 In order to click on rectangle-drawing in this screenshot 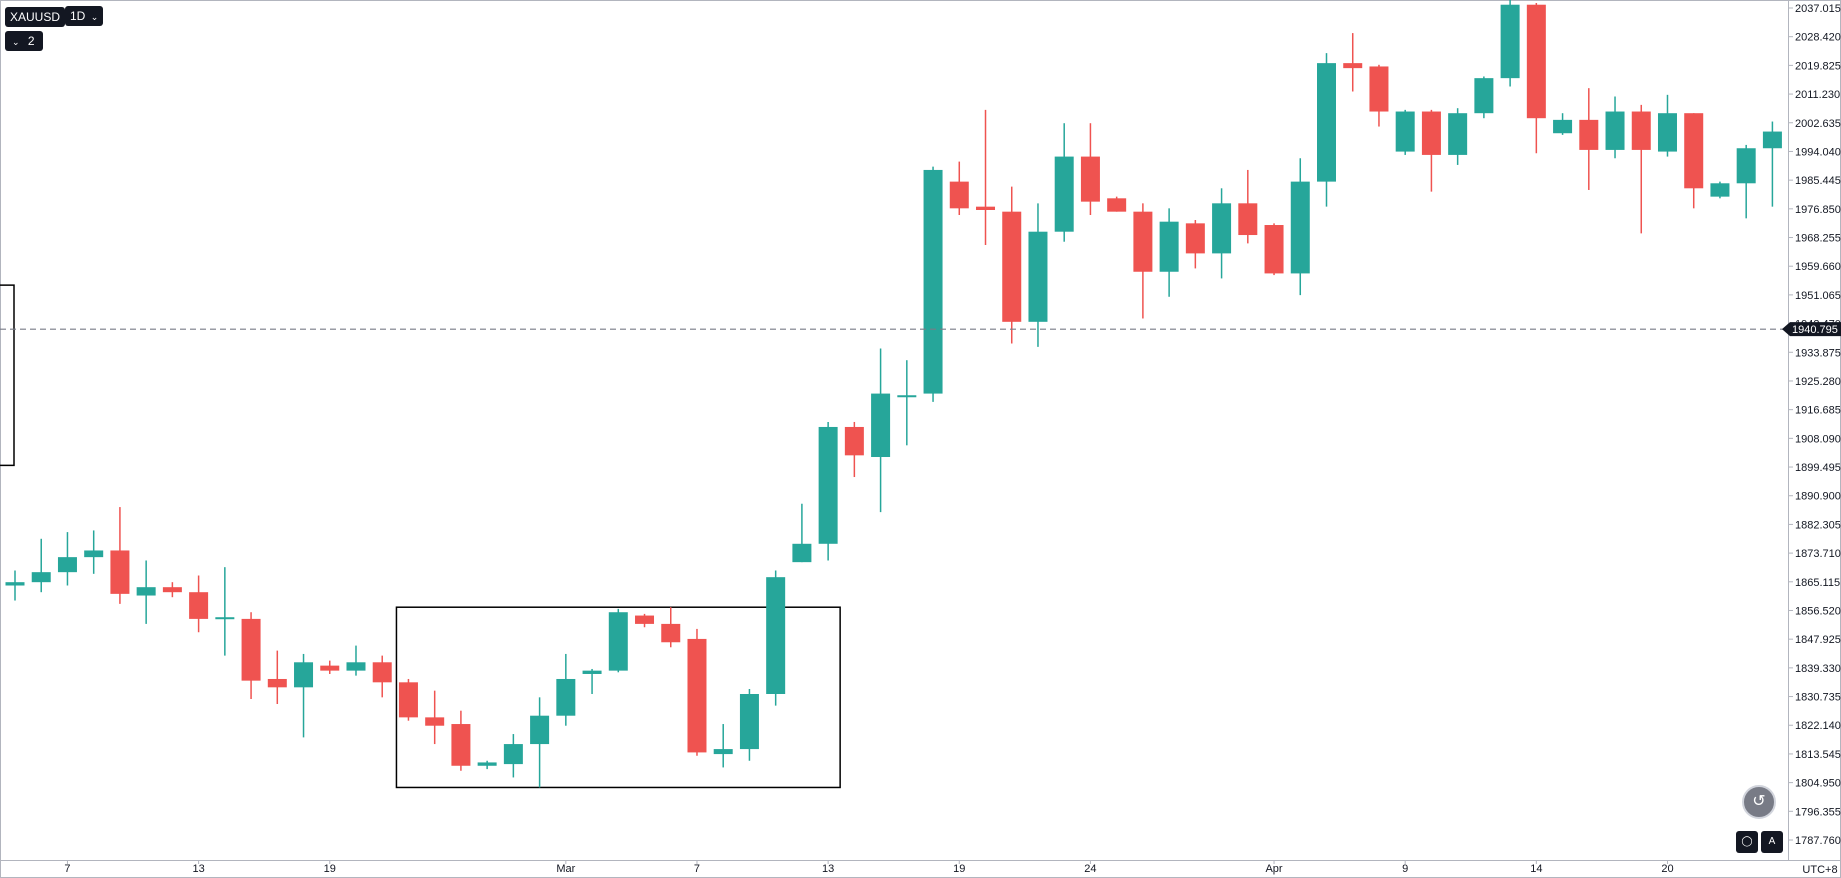, I will do `click(618, 697)`.